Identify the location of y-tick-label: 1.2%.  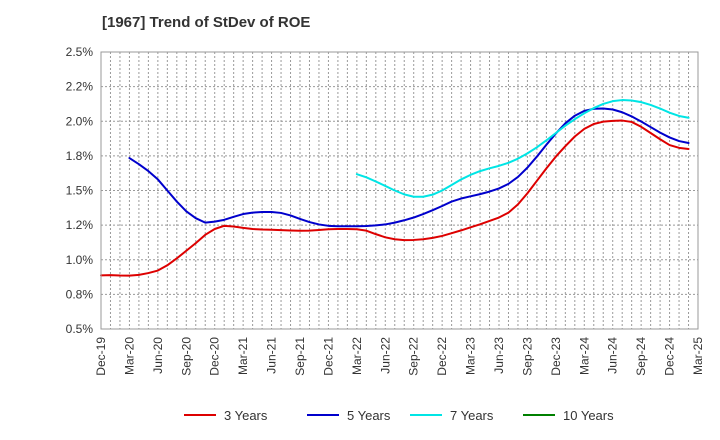
(80, 225).